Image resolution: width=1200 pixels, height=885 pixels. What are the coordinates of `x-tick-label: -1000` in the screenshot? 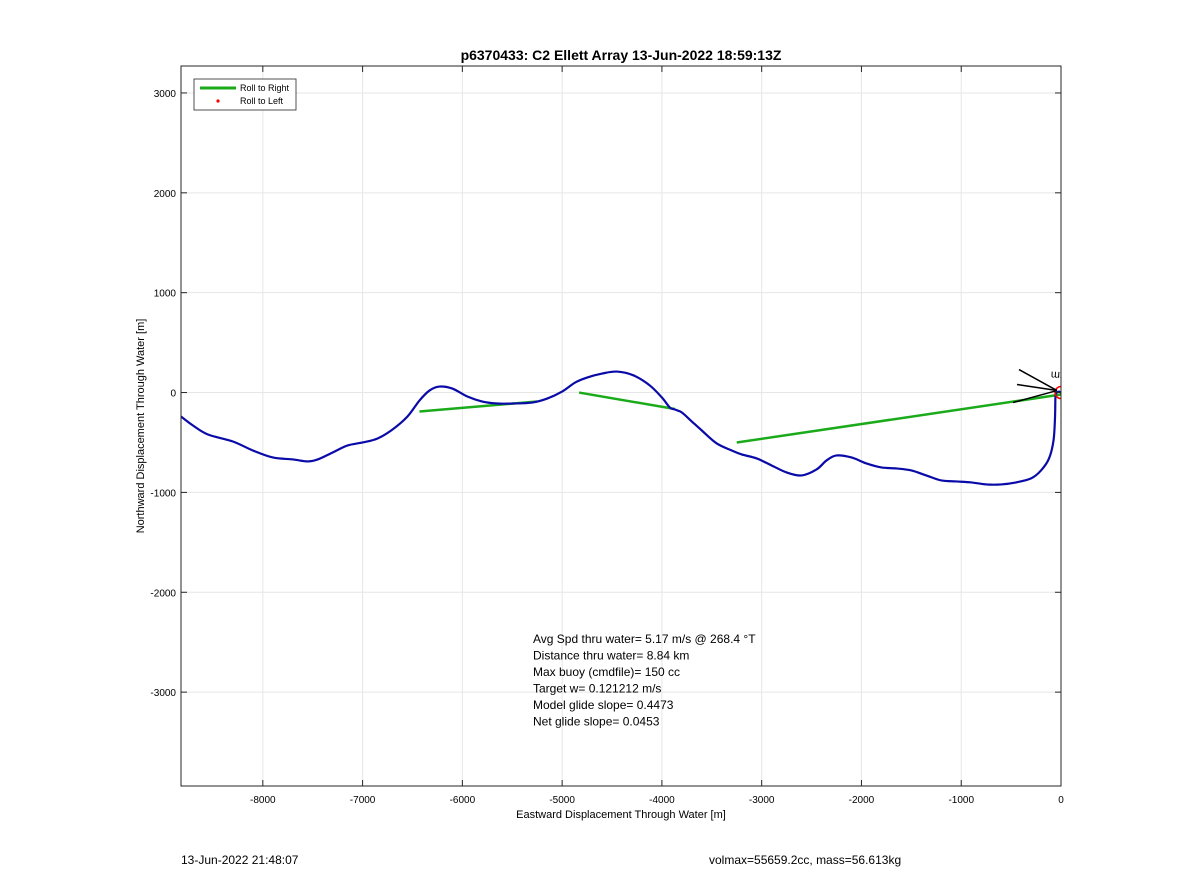 It's located at (961, 800).